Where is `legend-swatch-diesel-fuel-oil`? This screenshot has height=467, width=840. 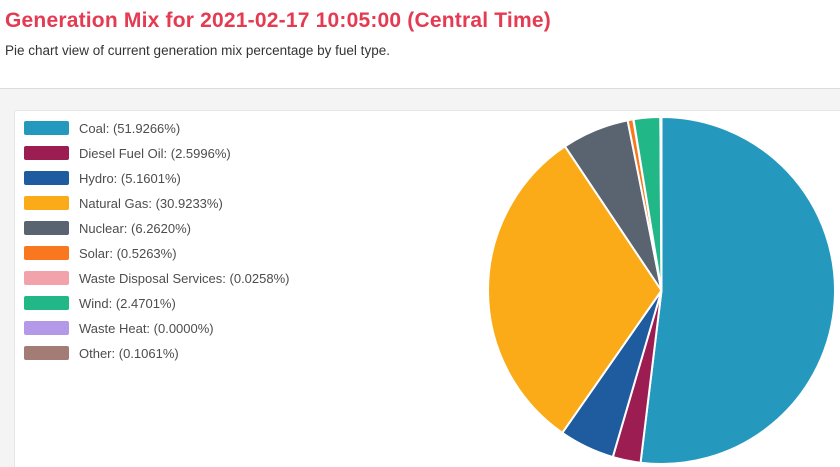
legend-swatch-diesel-fuel-oil is located at coordinates (46, 153).